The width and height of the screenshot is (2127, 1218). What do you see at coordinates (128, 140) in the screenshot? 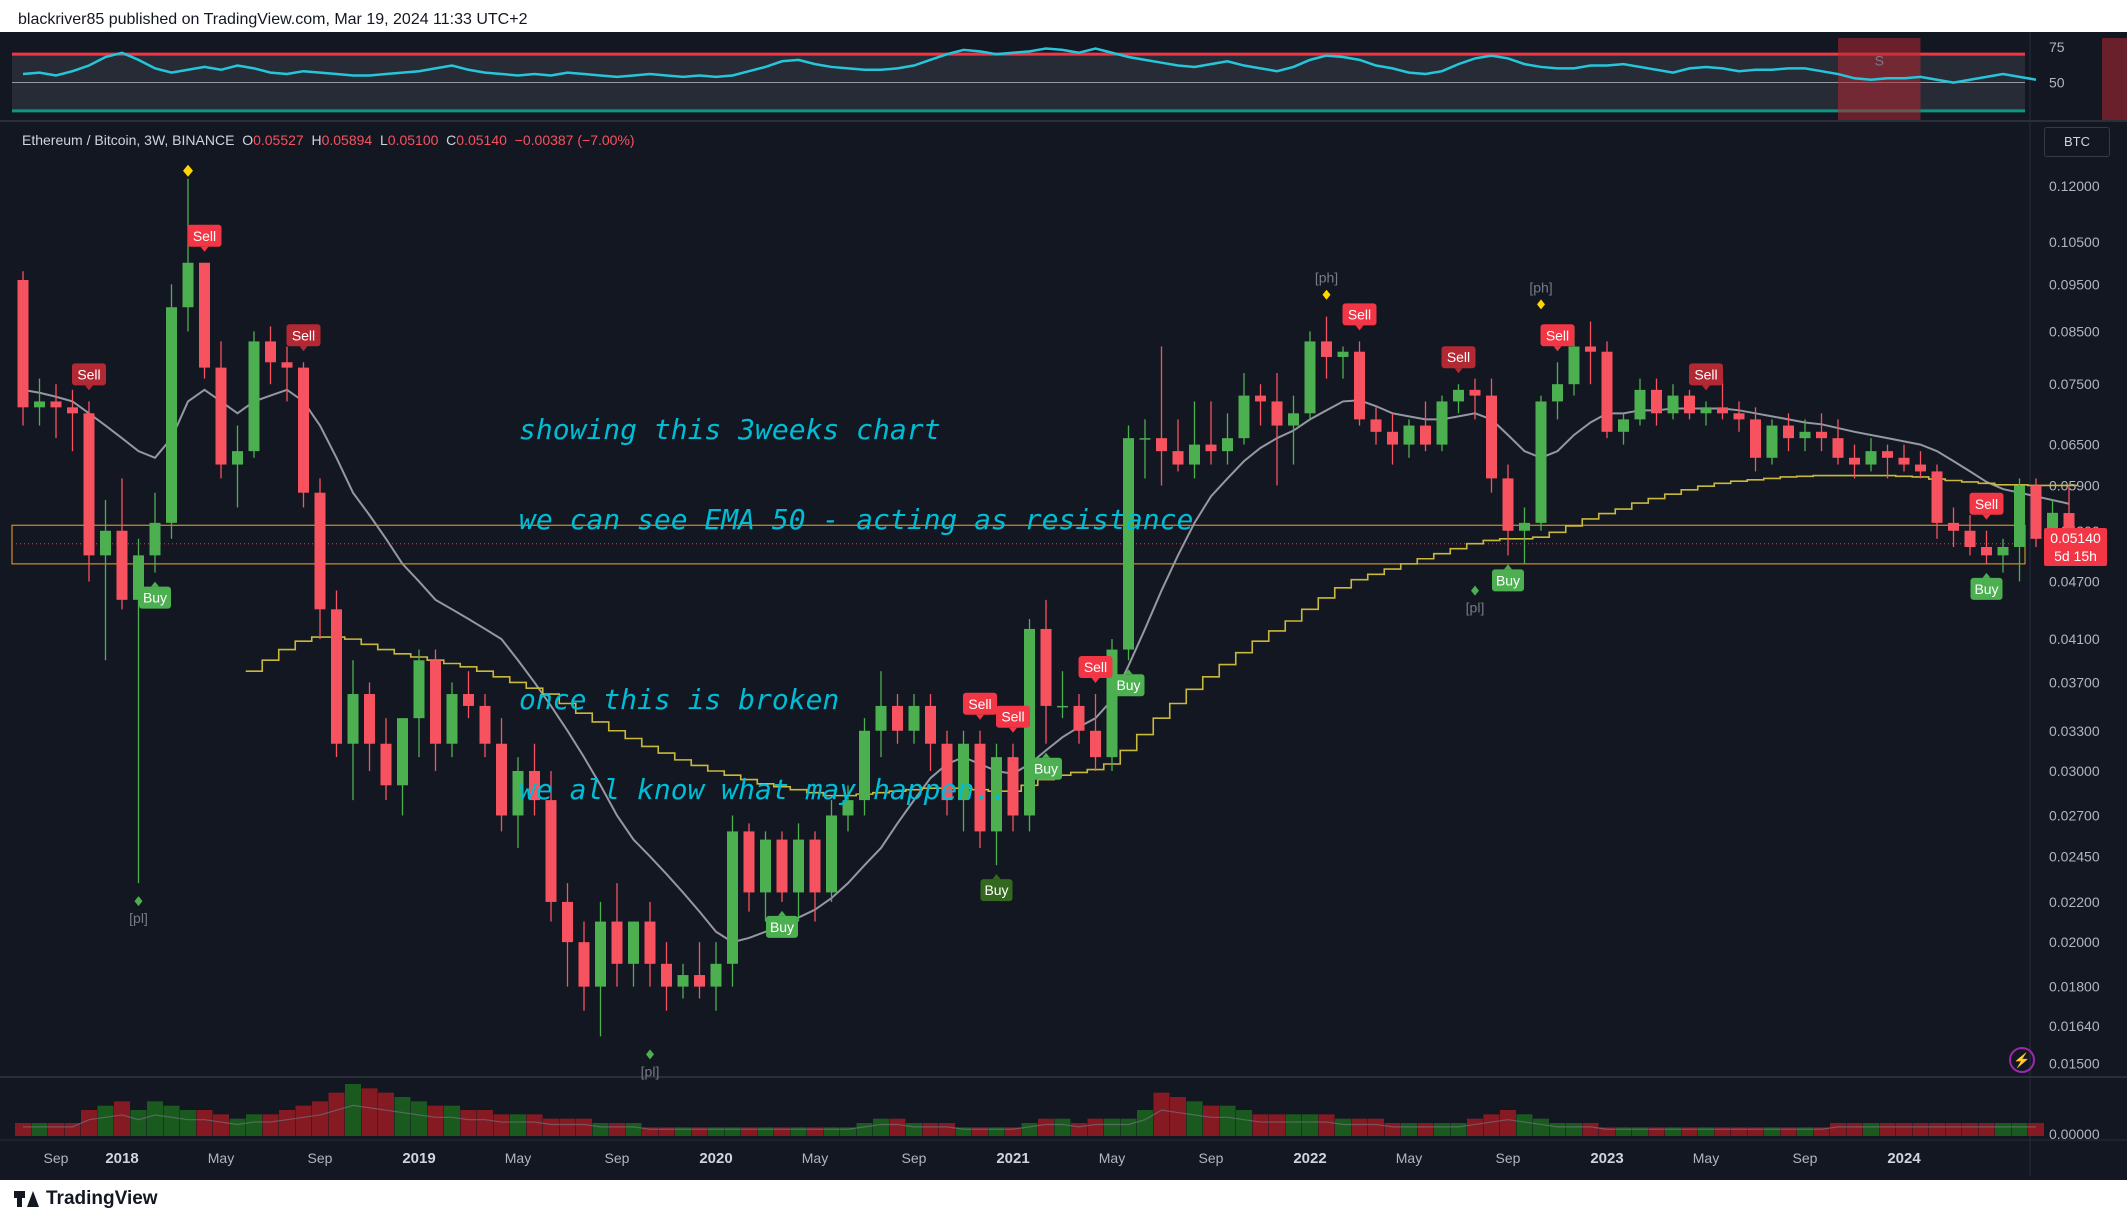
I see `symbol-name: Ethereum / Bitcoin, 3W, BINANCE` at bounding box center [128, 140].